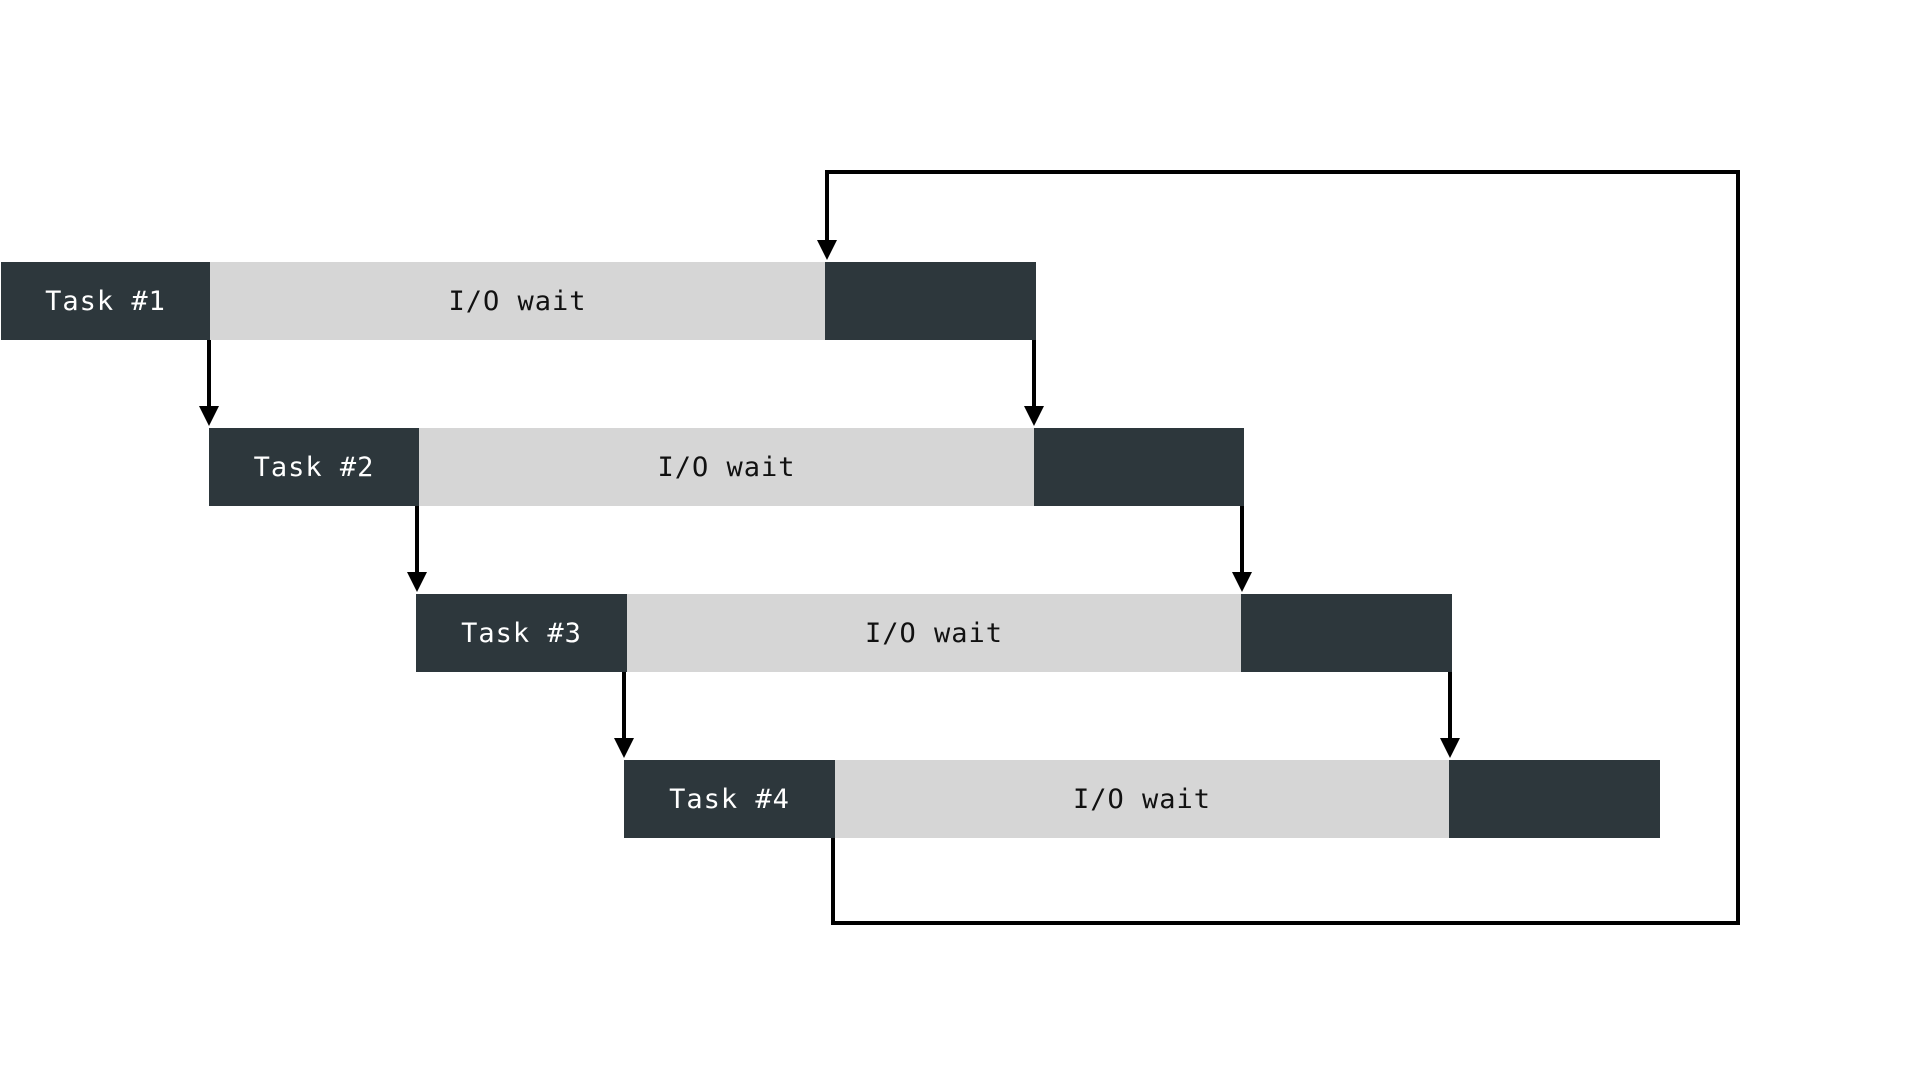 The height and width of the screenshot is (1080, 1920). What do you see at coordinates (726, 467) in the screenshot?
I see `task-2-io-wait-block: I/O wait` at bounding box center [726, 467].